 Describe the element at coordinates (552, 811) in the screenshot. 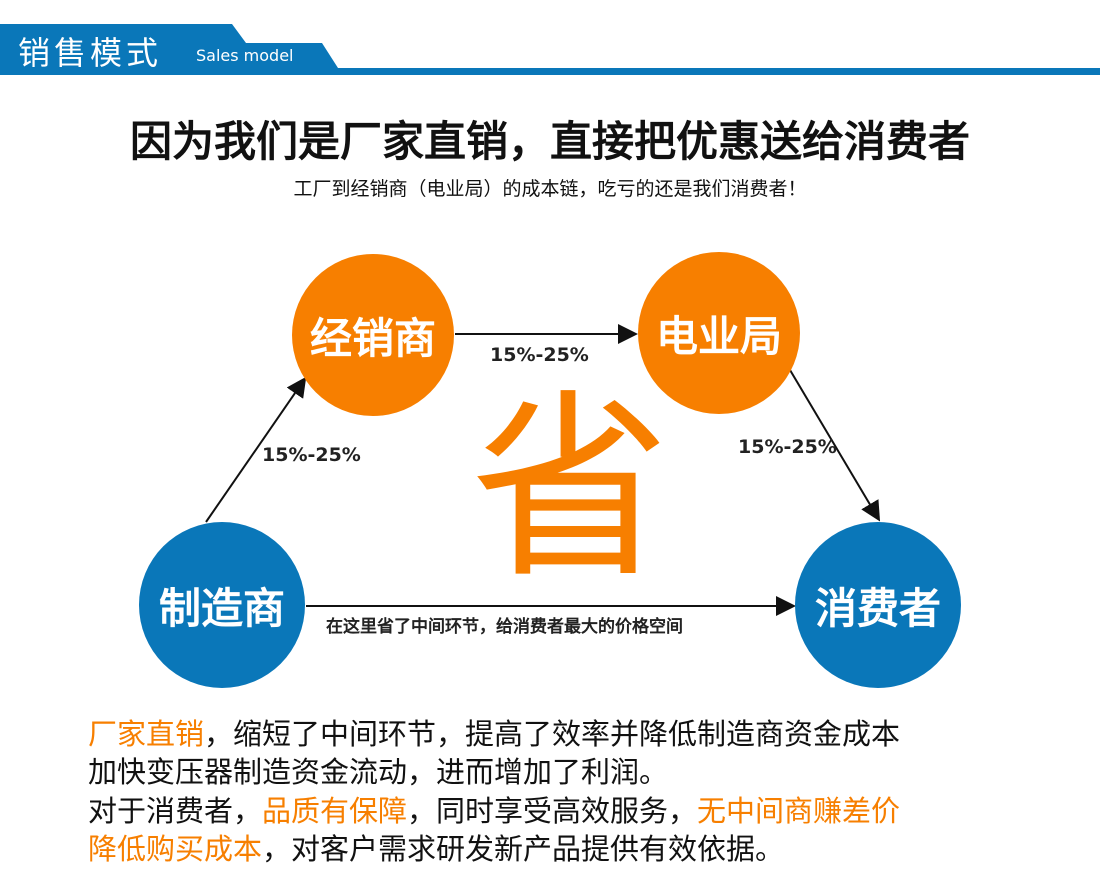

I see `p2-text-b: ，同时享受高效服务，` at that location.